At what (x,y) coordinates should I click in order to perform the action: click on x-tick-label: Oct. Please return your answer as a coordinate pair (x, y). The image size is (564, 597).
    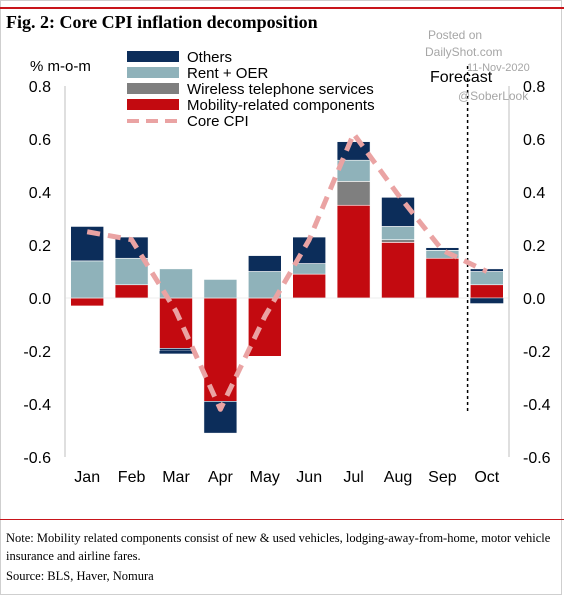
    Looking at the image, I should click on (486, 477).